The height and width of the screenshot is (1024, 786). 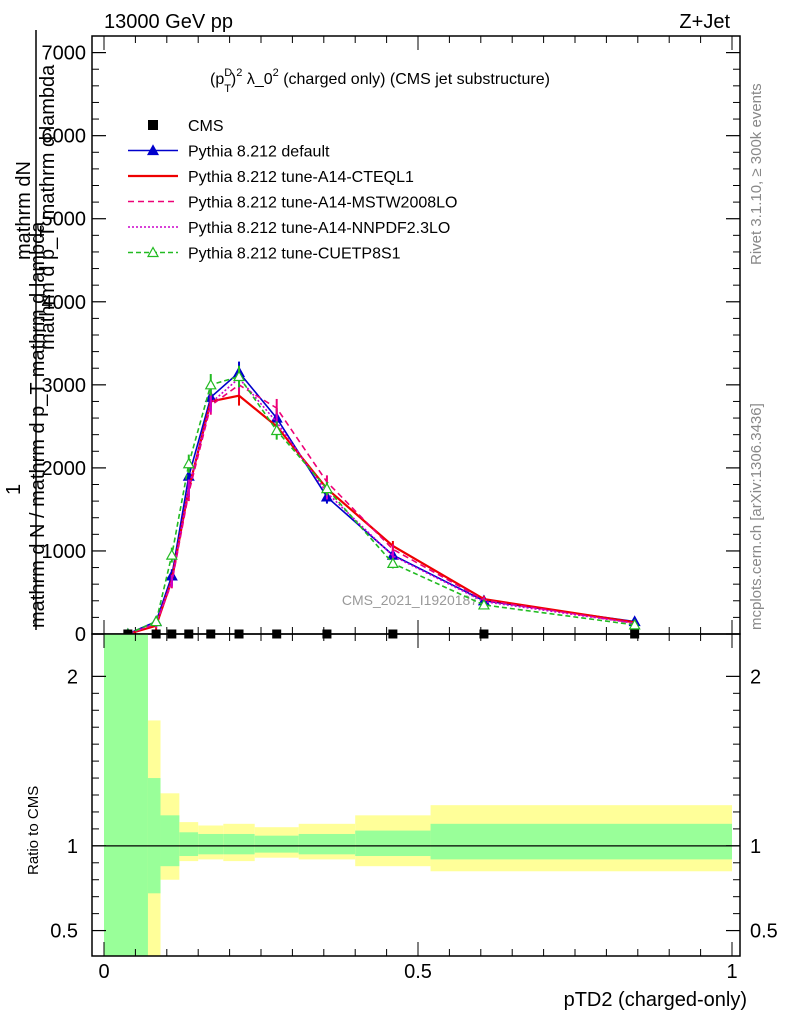 What do you see at coordinates (80, 635) in the screenshot?
I see `main-y-tick-label: 0` at bounding box center [80, 635].